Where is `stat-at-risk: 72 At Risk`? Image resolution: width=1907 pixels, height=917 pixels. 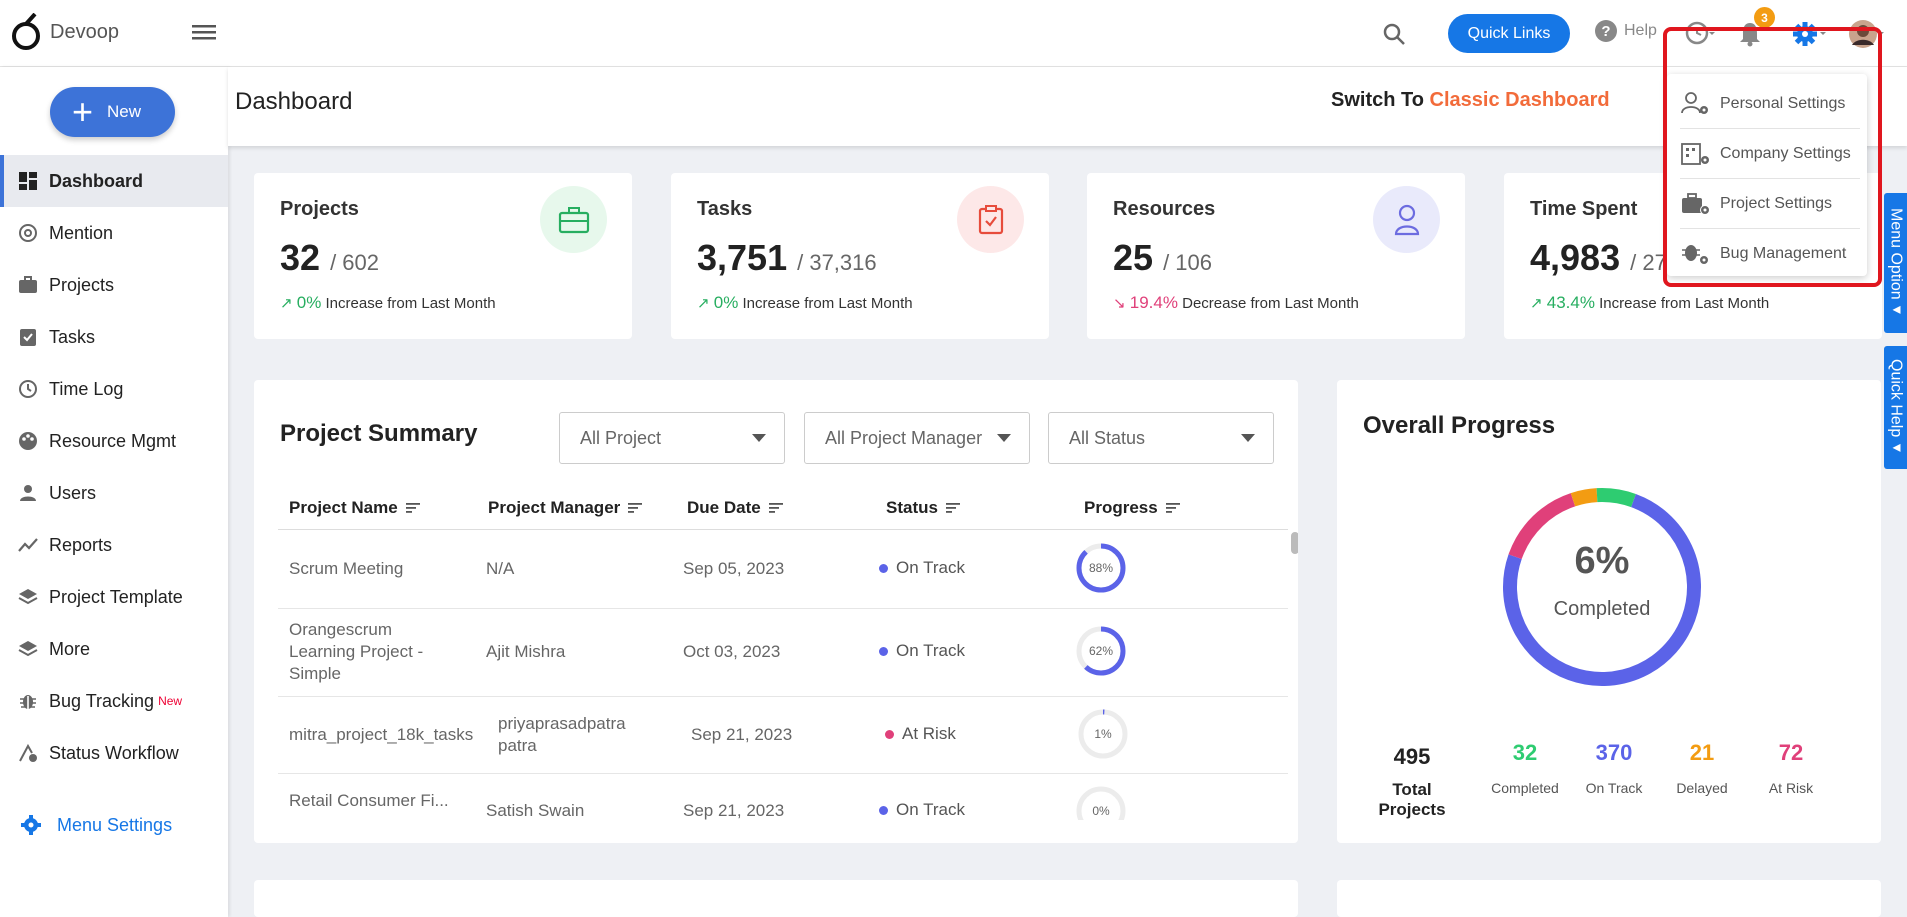
stat-at-risk: 72 At Risk is located at coordinates (1791, 768).